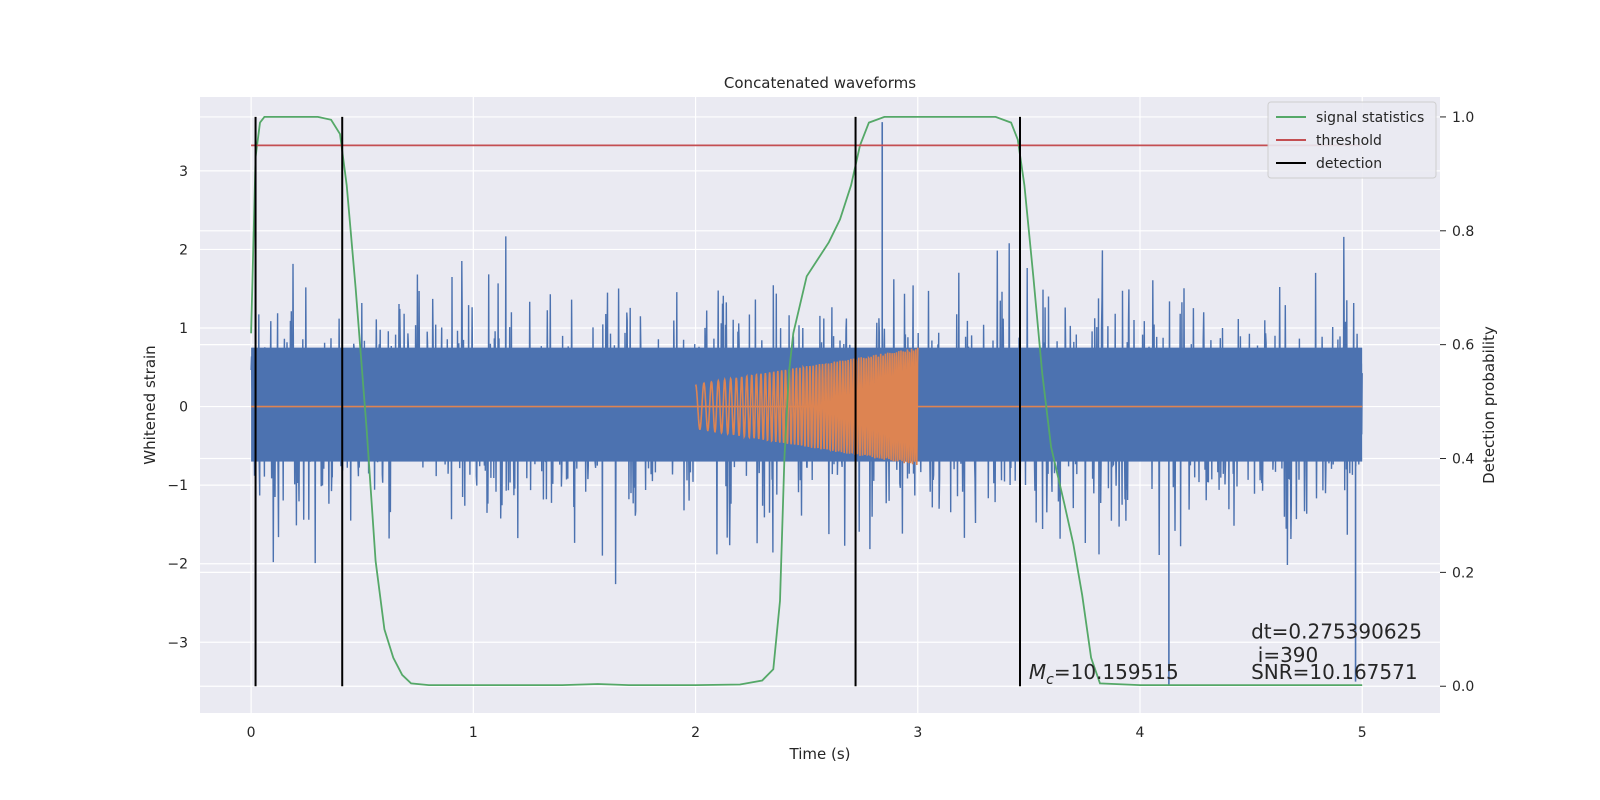 This screenshot has width=1600, height=800. Describe the element at coordinates (1489, 405) in the screenshot. I see `y2-axis-label: Detection probability` at that location.